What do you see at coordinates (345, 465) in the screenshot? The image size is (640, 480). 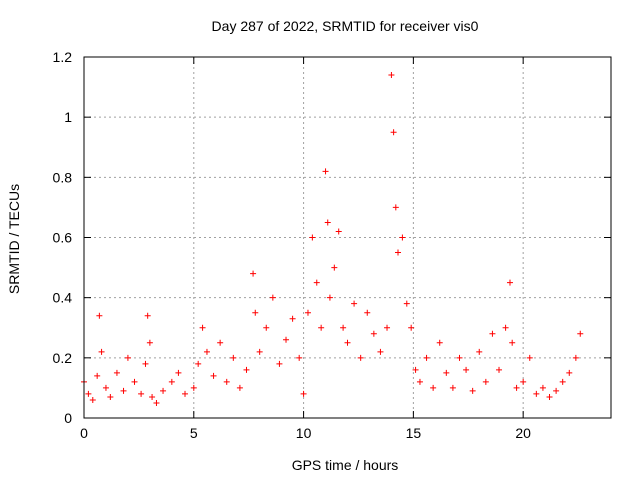 I see `x-axis-label: GPS time / hours` at bounding box center [345, 465].